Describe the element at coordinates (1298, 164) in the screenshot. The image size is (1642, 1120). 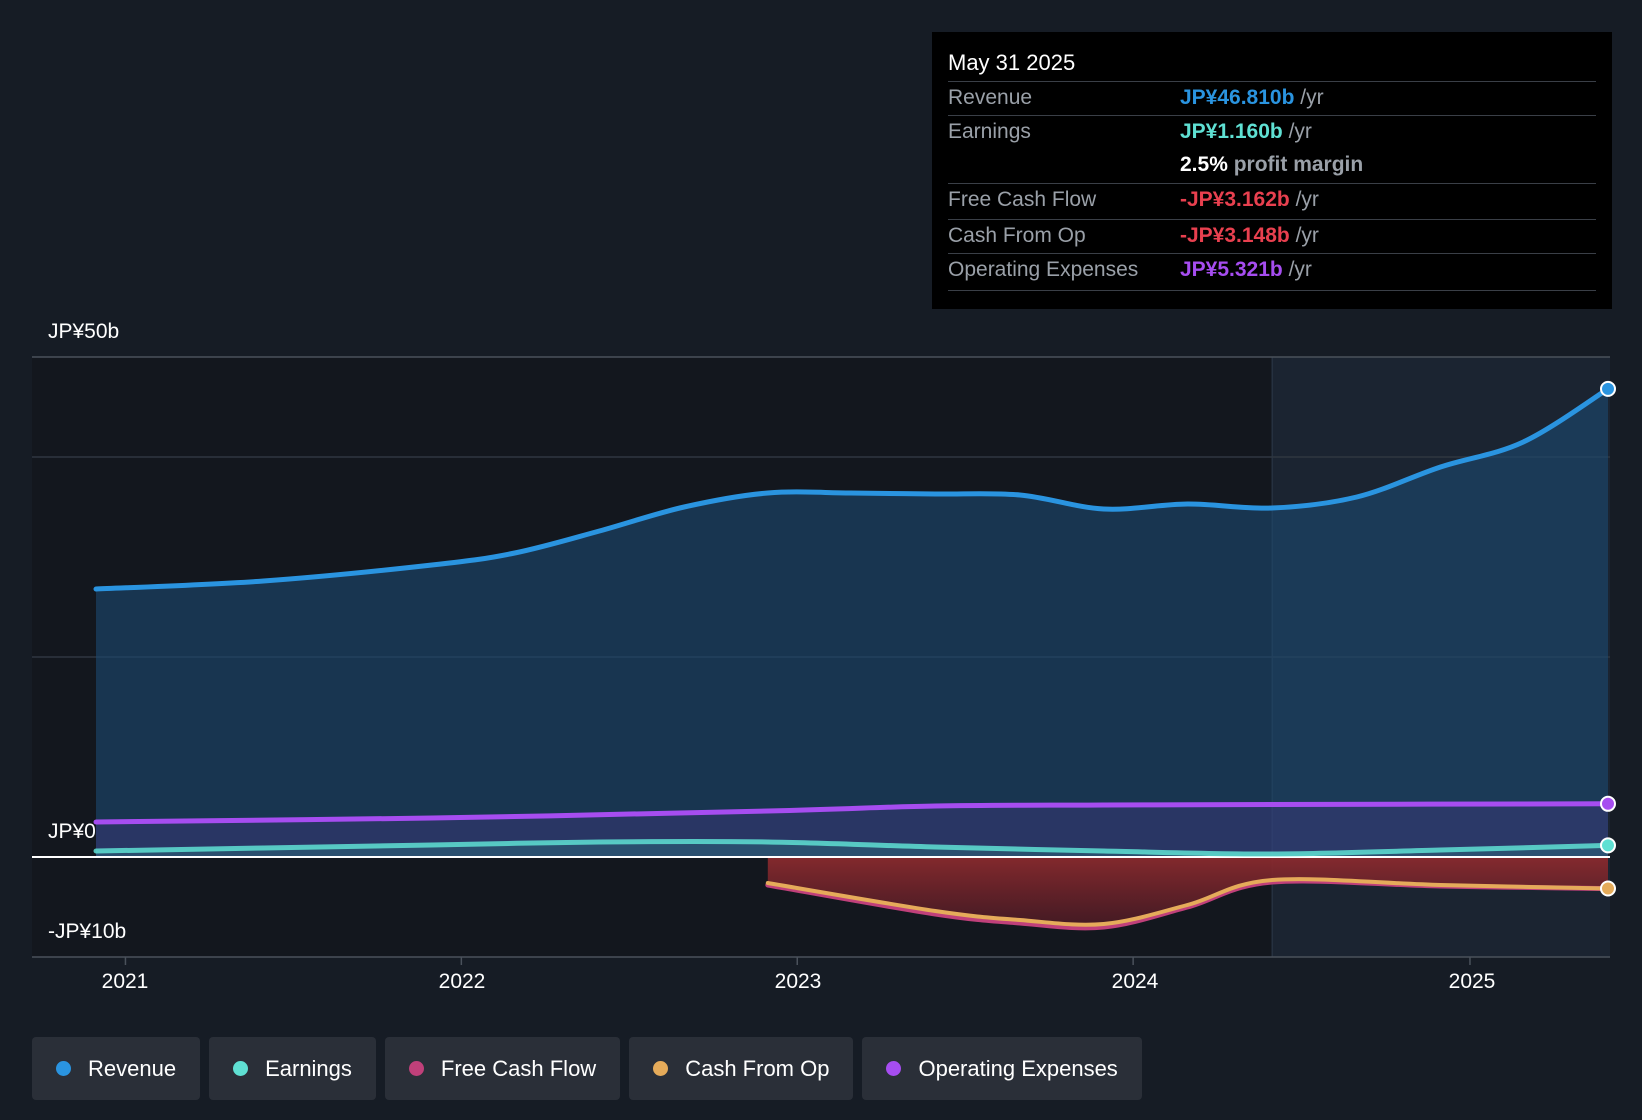
I see `tooltip-margin-text: profit margin` at that location.